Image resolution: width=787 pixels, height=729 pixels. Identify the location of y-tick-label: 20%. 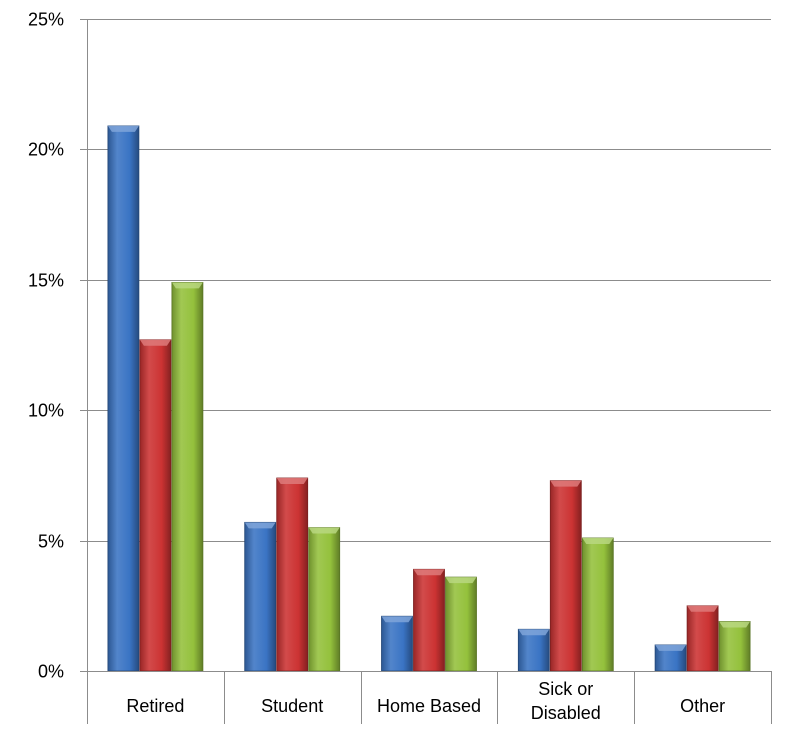
(46, 150).